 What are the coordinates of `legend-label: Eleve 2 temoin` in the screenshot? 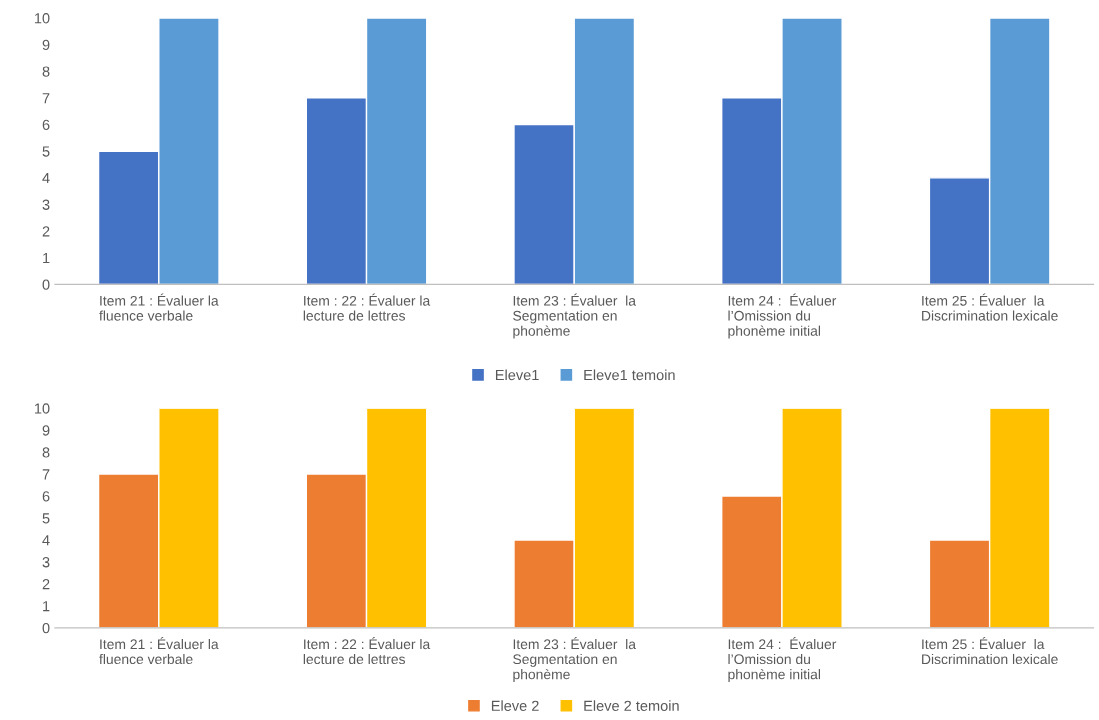 It's located at (631, 705).